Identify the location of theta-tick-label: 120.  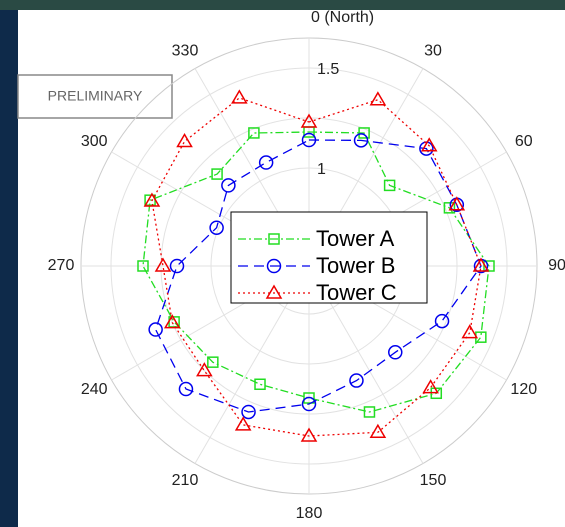
(523, 389).